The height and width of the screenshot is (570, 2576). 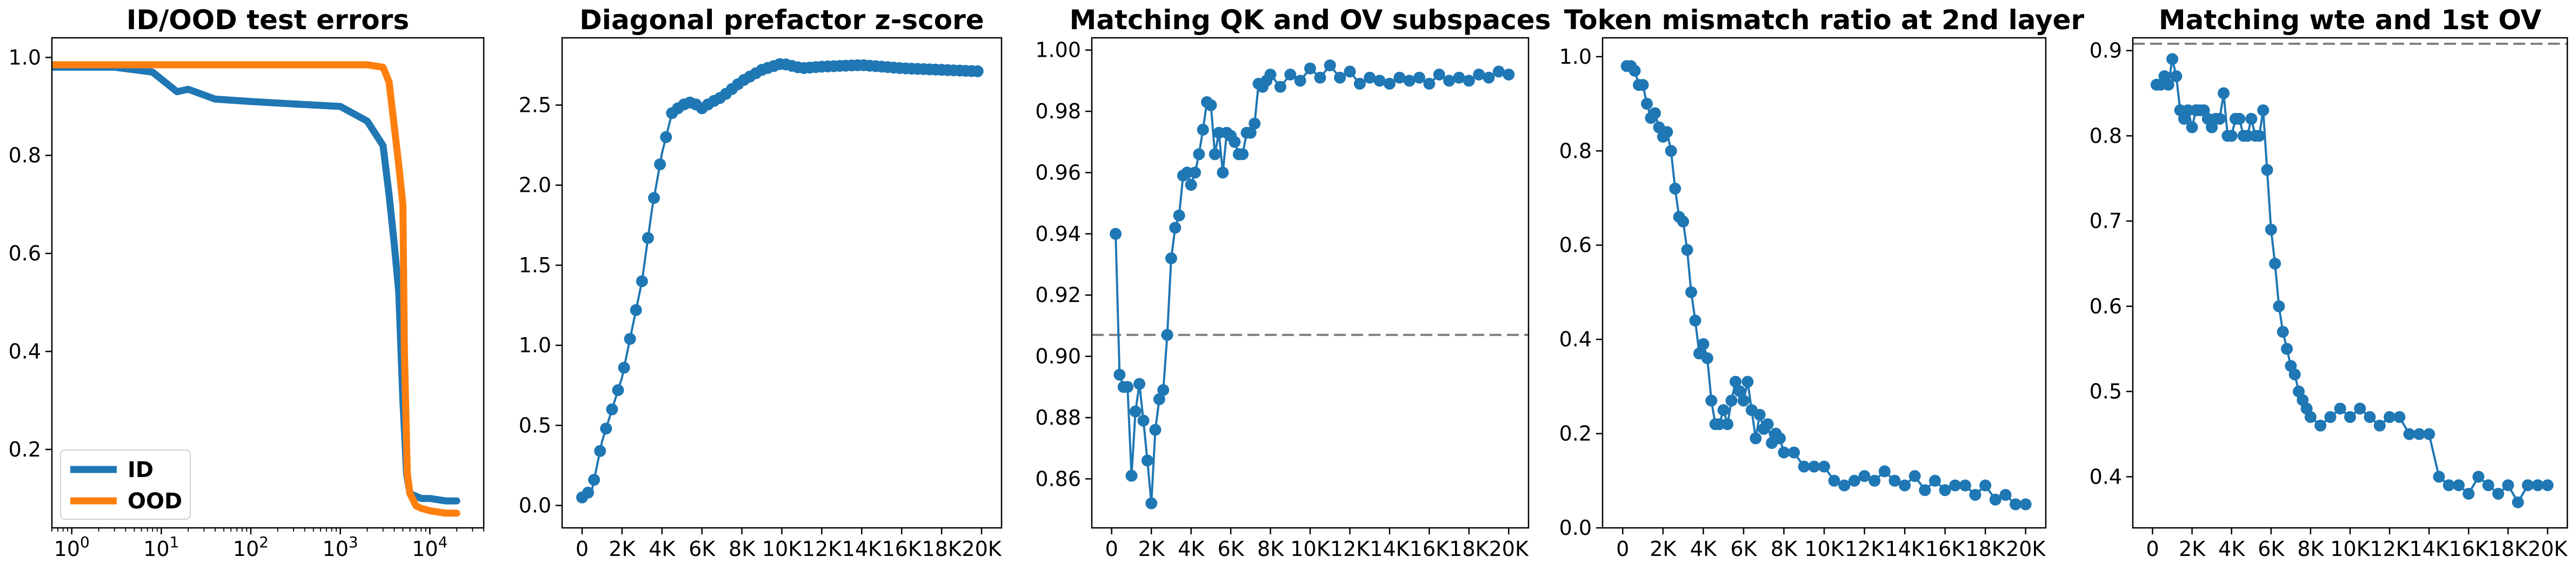 What do you see at coordinates (1058, 172) in the screenshot?
I see `y-tick-label: 0.96` at bounding box center [1058, 172].